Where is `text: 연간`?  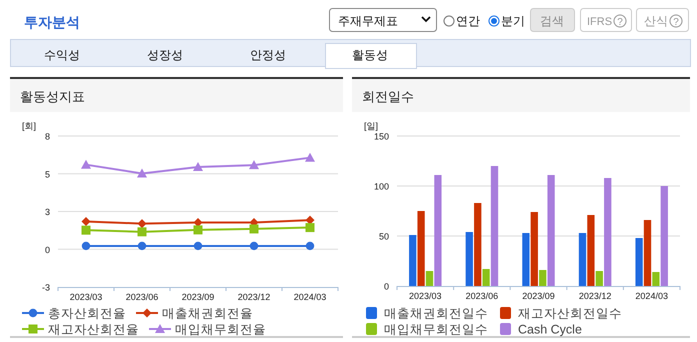 text: 연간 is located at coordinates (468, 21).